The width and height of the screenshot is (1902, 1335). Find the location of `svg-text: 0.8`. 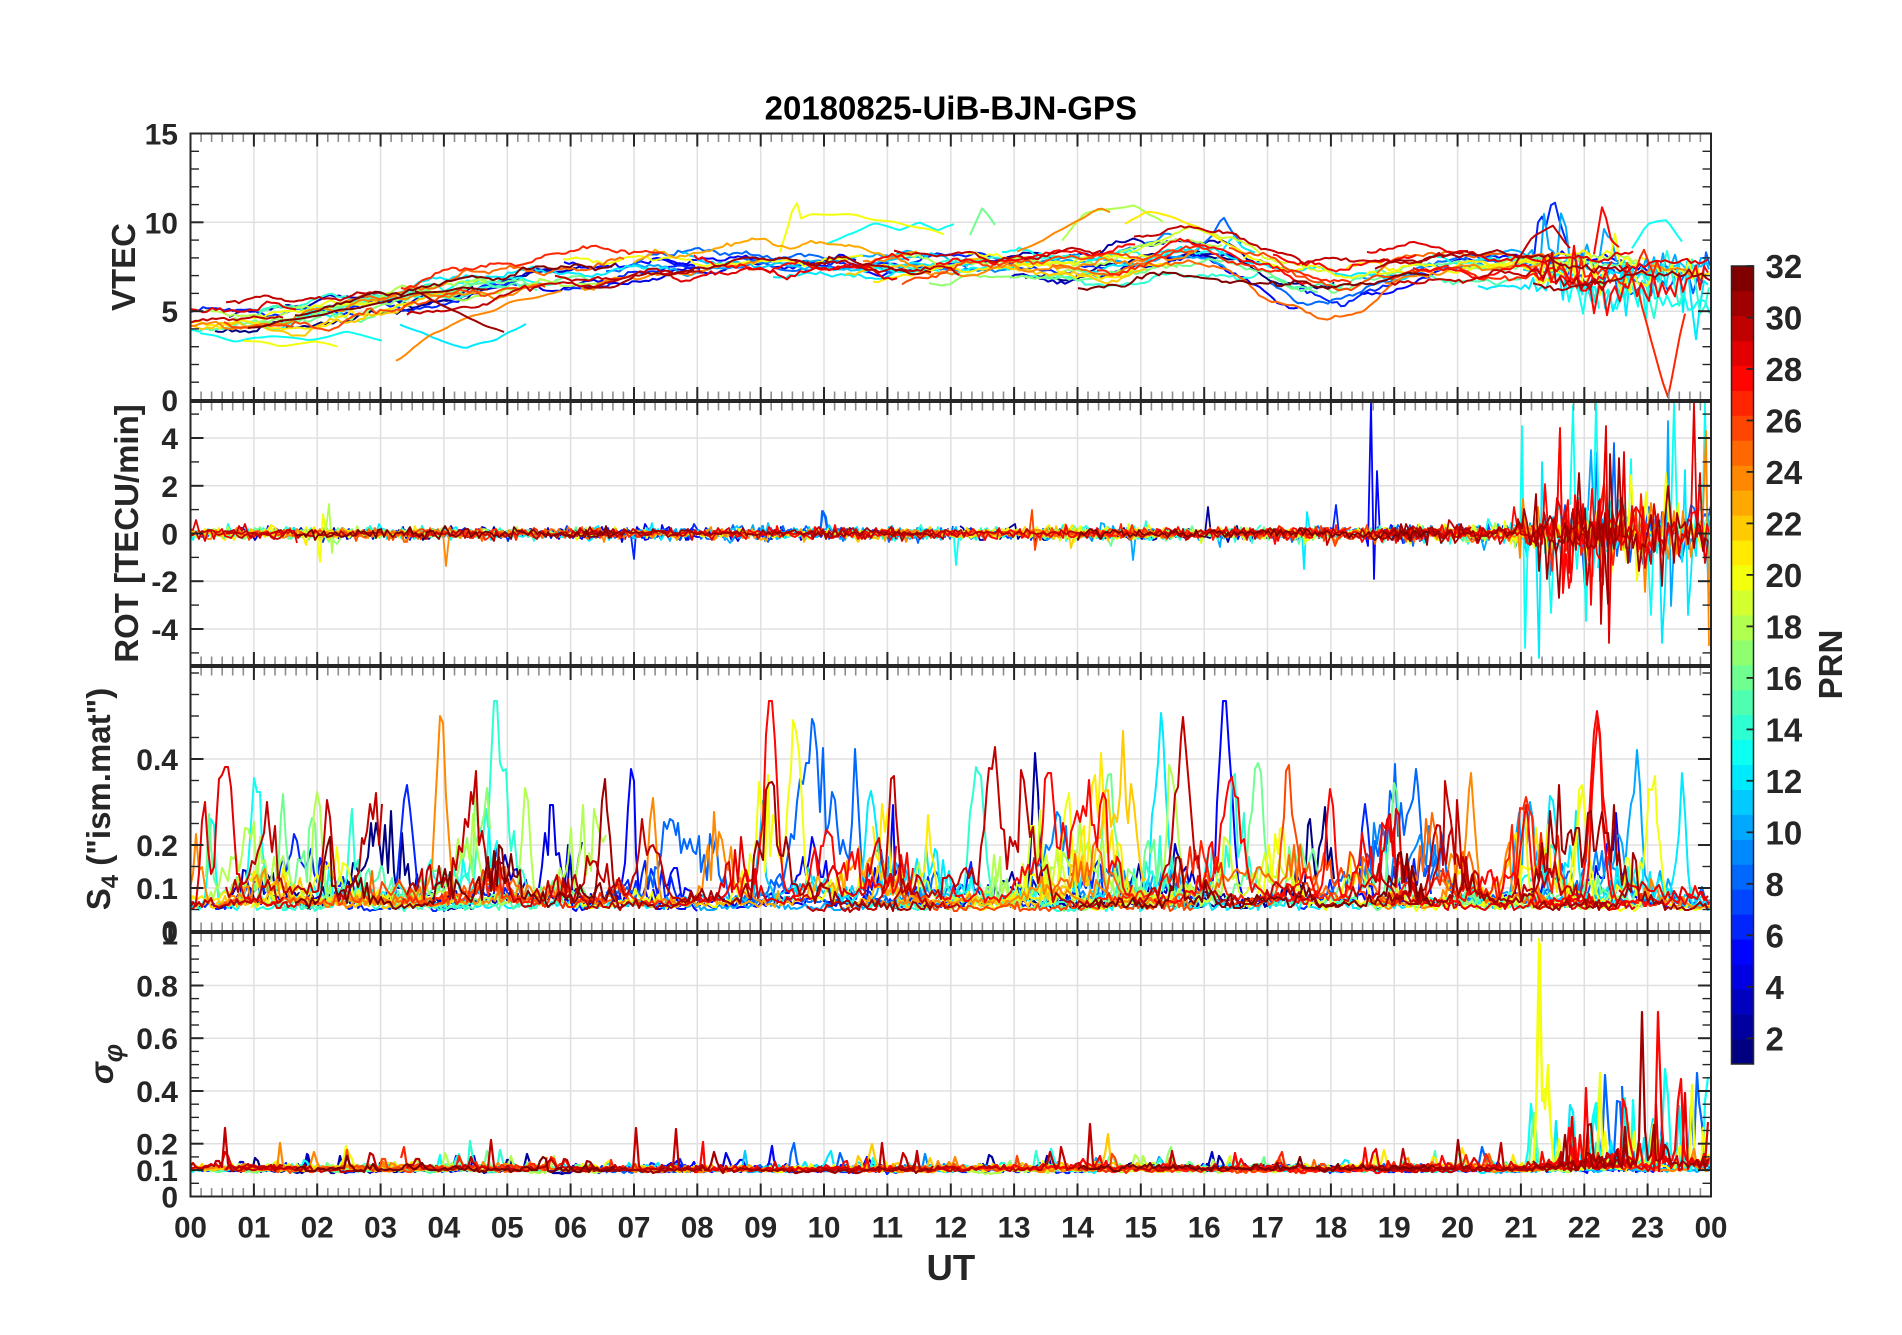

svg-text: 0.8 is located at coordinates (157, 987).